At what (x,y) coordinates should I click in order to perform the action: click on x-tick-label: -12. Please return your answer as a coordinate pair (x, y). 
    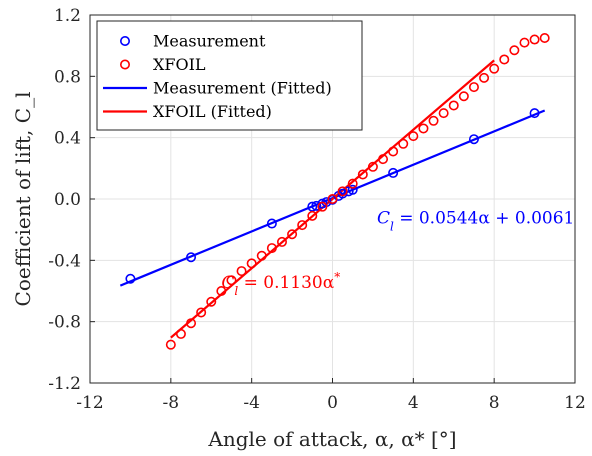
    Looking at the image, I should click on (89, 403).